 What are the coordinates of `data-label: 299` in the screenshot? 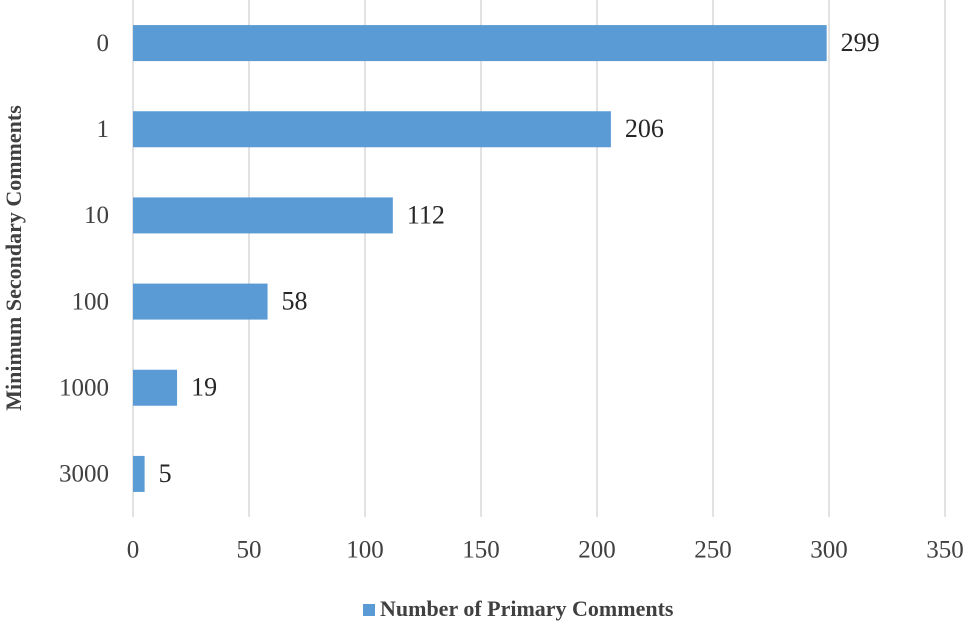 It's located at (860, 42).